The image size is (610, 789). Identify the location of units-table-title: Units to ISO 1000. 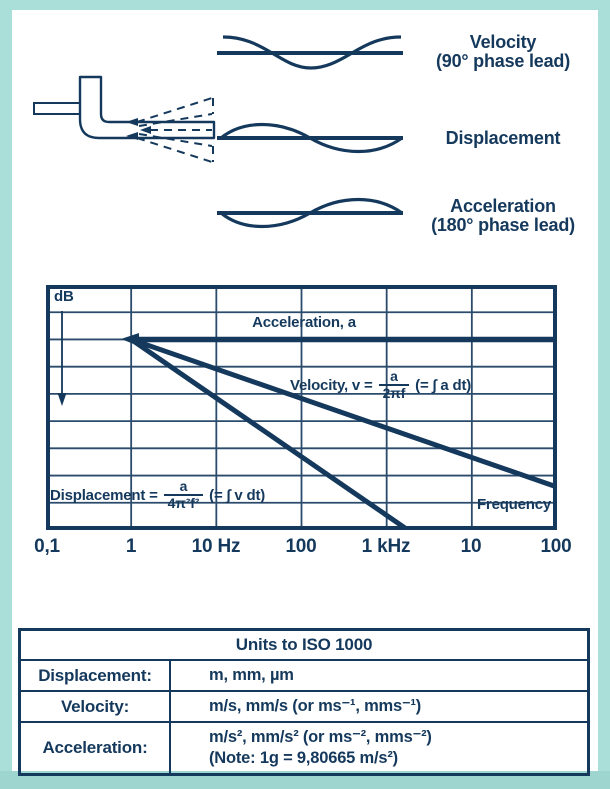
(304, 646).